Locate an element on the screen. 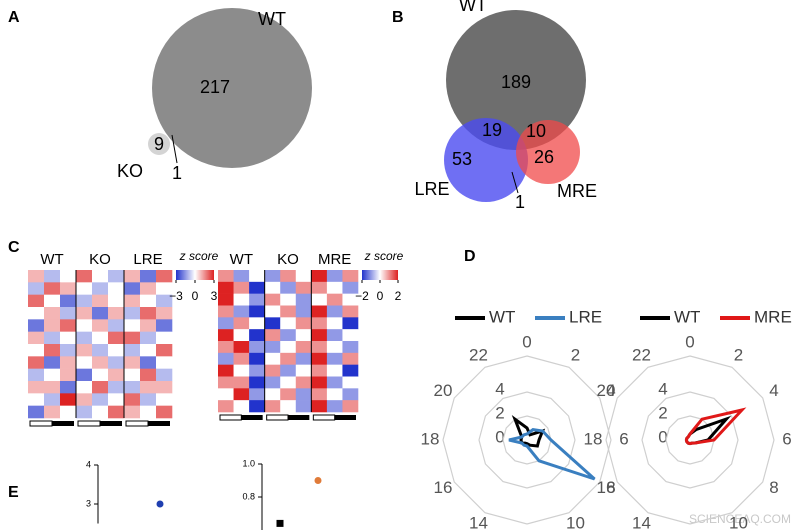  legend-label: MRE is located at coordinates (773, 316).